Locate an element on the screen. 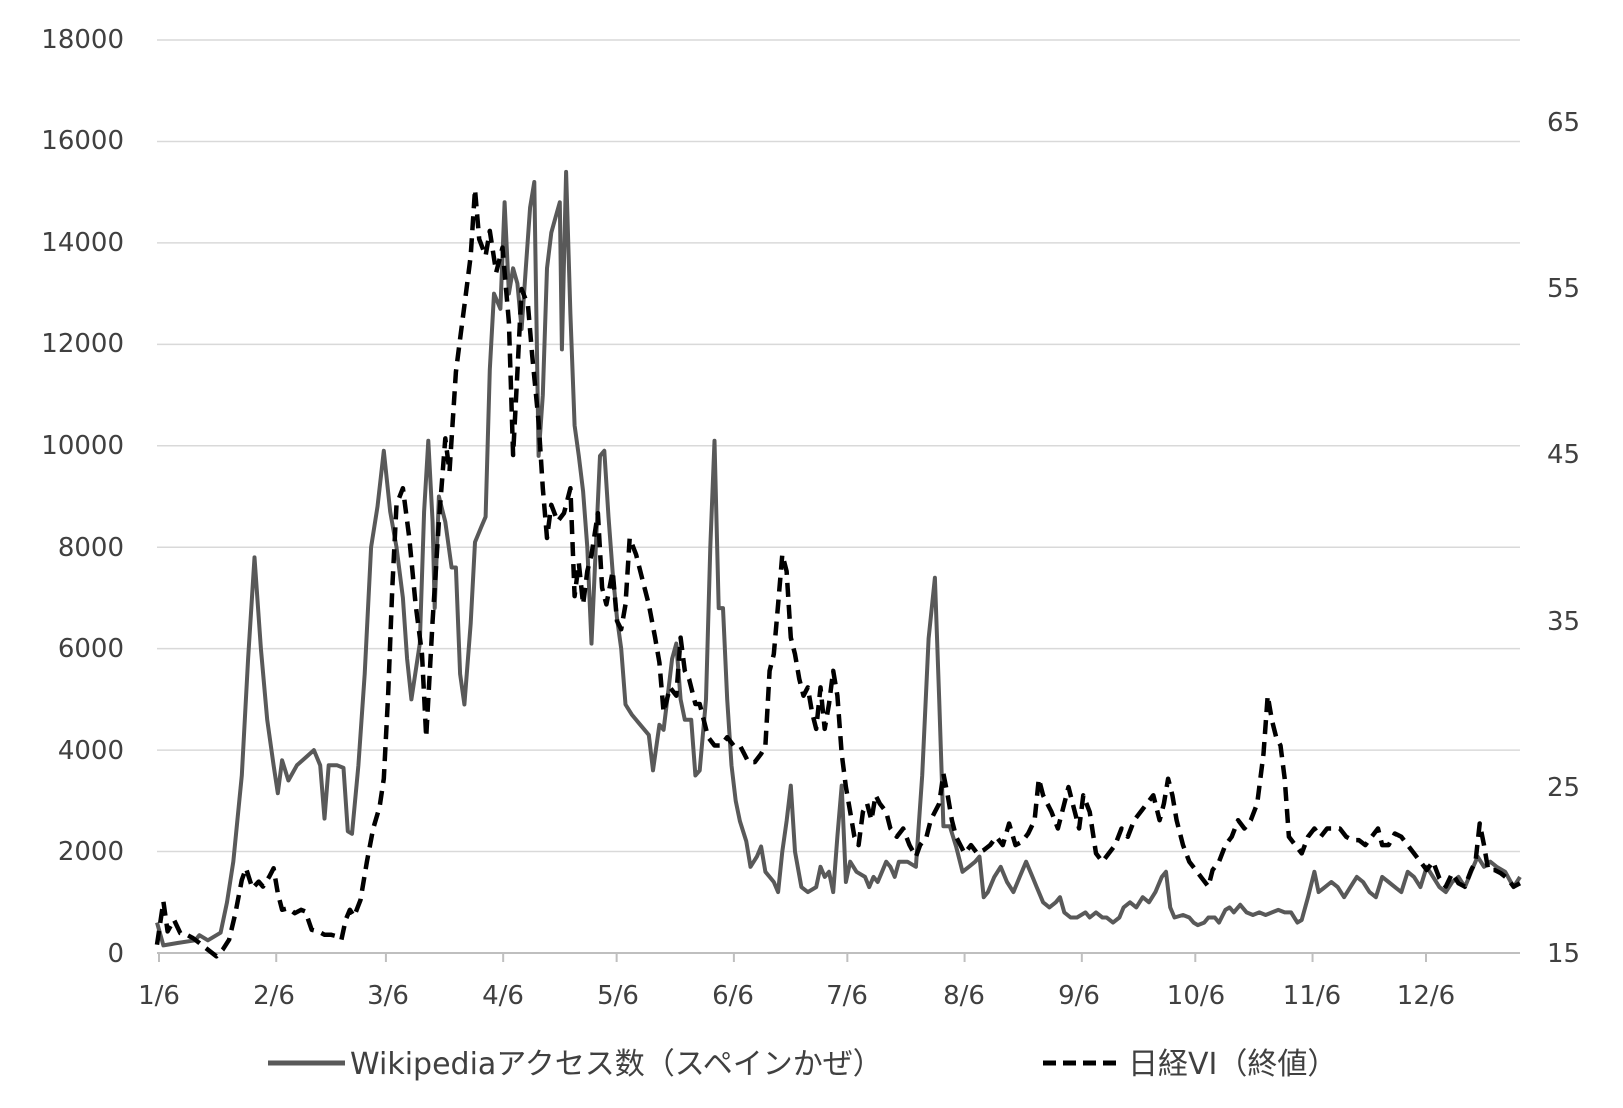 This screenshot has width=1623, height=1108. y-left-tick-label: 16000 is located at coordinates (82, 141).